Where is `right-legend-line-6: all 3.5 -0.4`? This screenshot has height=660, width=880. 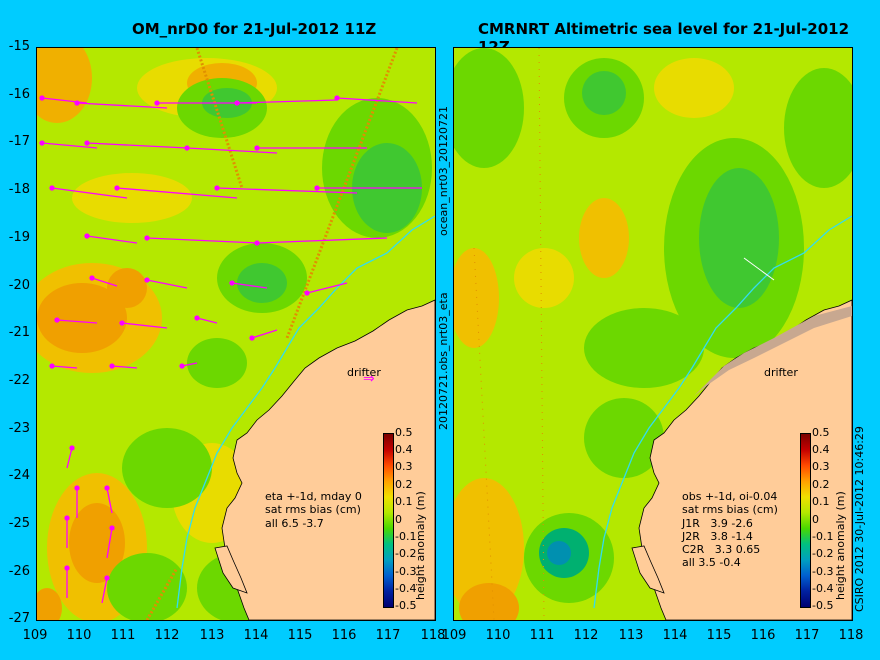 right-legend-line-6: all 3.5 -0.4 is located at coordinates (711, 562).